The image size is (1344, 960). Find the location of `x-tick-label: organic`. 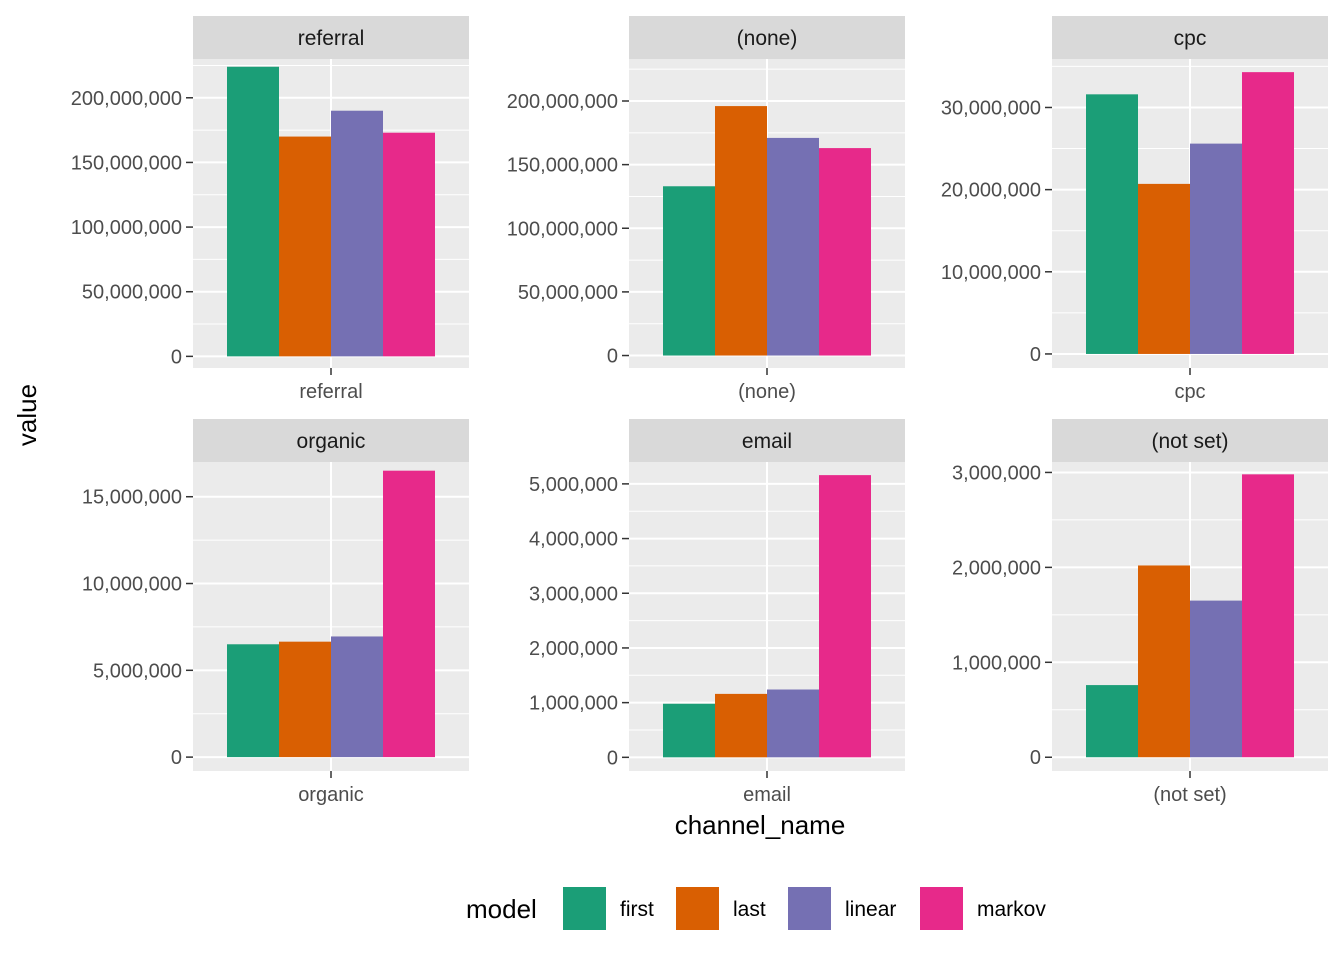

x-tick-label: organic is located at coordinates (331, 795).